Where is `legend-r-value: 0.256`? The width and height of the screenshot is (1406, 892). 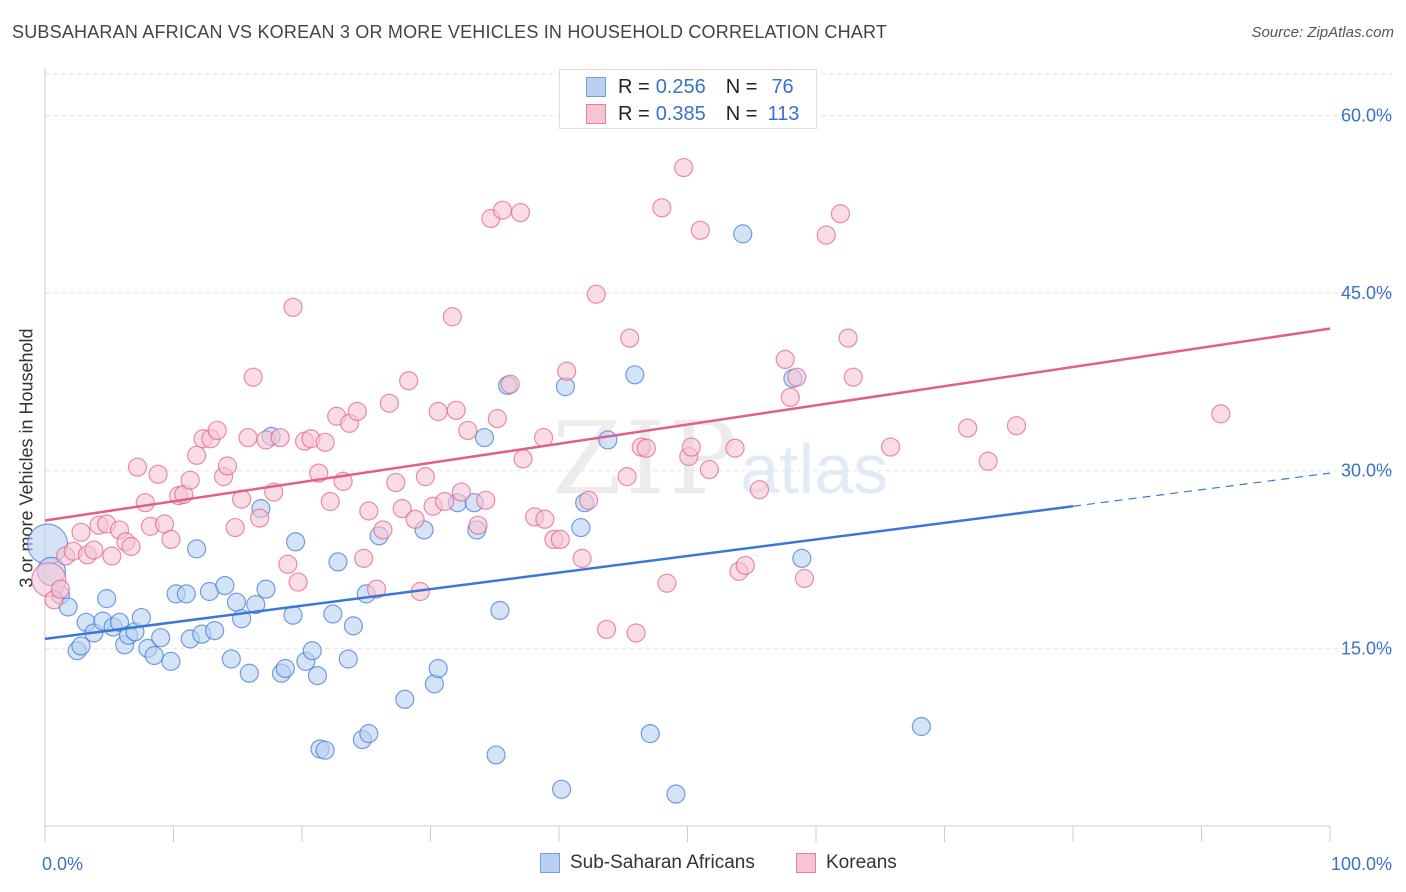
legend-r-value: 0.256 is located at coordinates (680, 86).